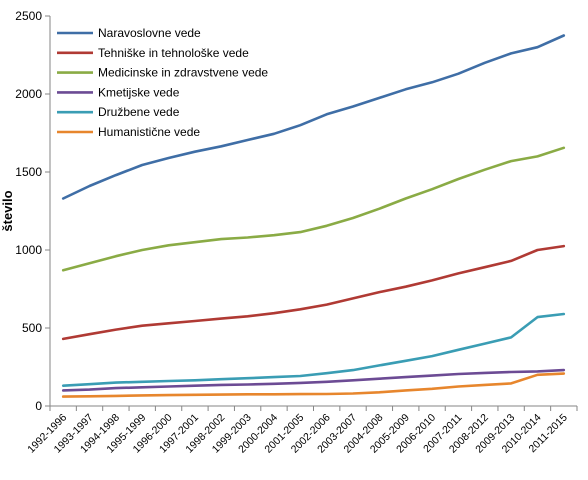 This screenshot has width=588, height=480. What do you see at coordinates (32, 328) in the screenshot?
I see `y-tick-label: 500` at bounding box center [32, 328].